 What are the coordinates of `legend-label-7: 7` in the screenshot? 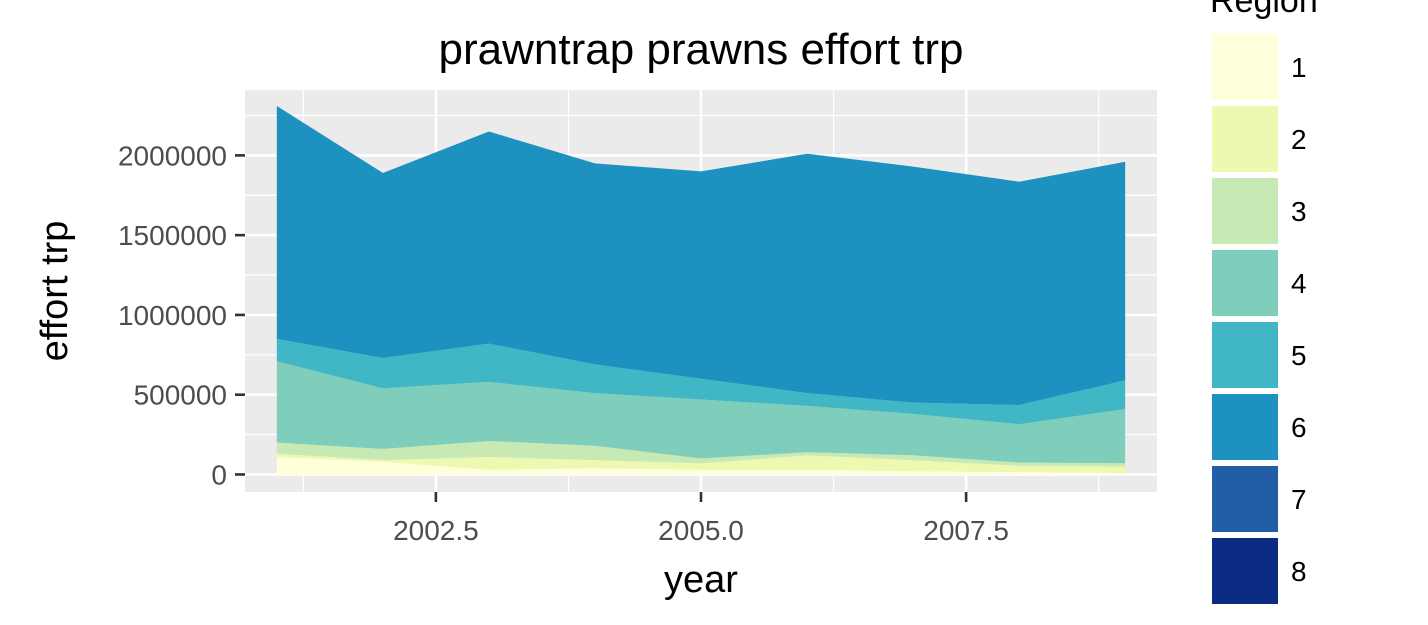 It's located at (1299, 499).